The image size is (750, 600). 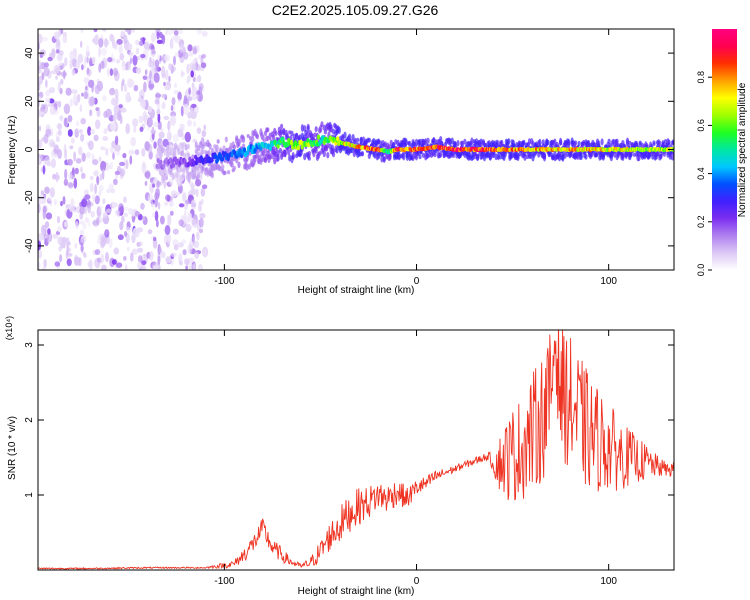 I want to click on spectrogram-x-tick-label: 0, so click(x=417, y=281).